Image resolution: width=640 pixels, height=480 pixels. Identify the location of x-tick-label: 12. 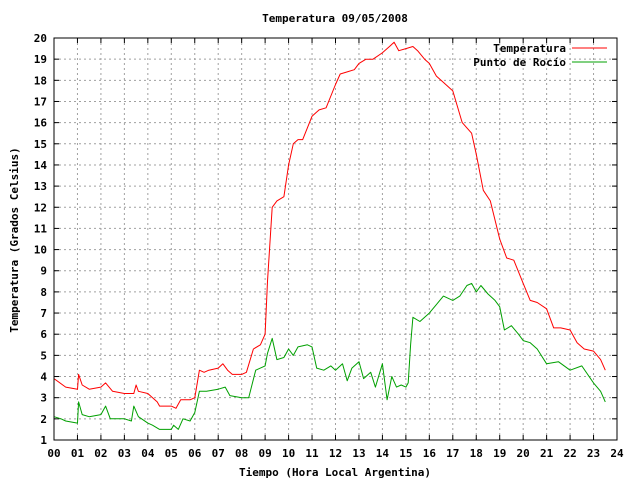
(335, 453).